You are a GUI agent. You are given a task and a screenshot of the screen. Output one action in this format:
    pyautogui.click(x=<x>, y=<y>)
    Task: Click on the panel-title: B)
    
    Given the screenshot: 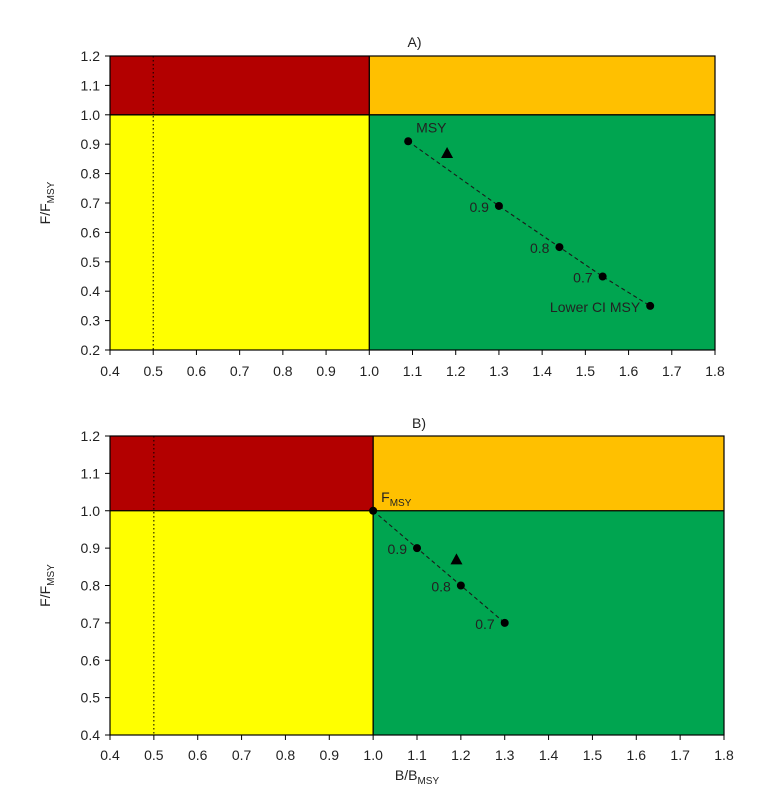 What is the action you would take?
    pyautogui.click(x=419, y=423)
    